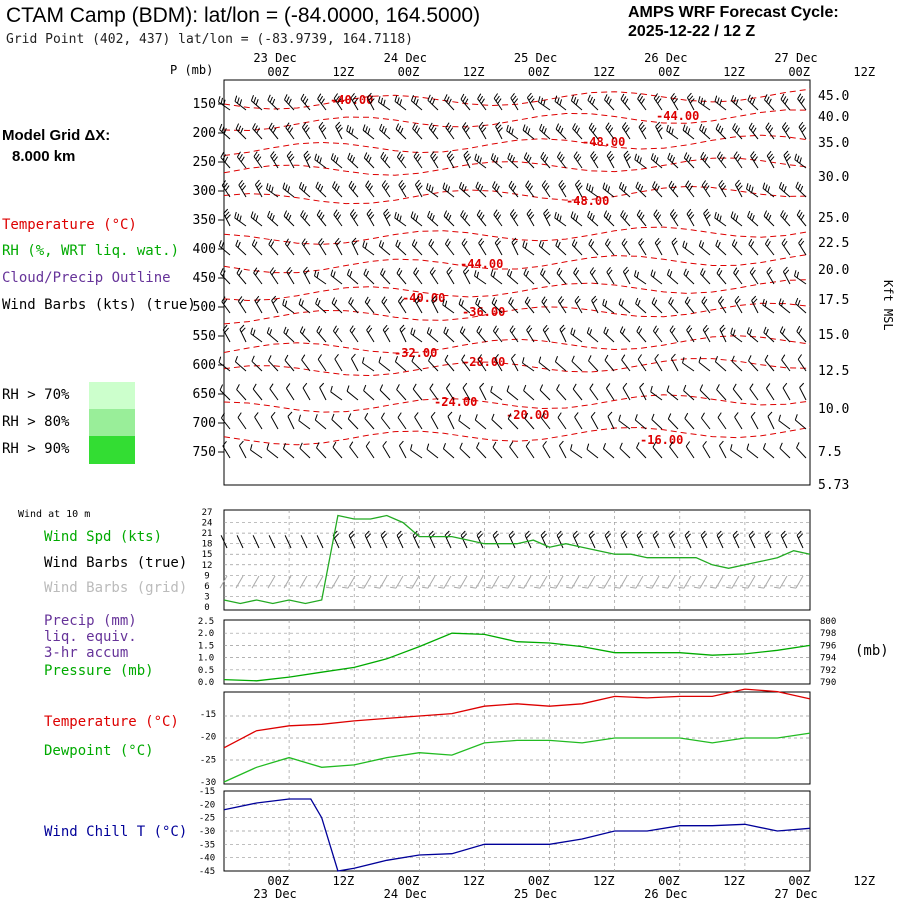 This screenshot has width=900, height=900. Describe the element at coordinates (116, 563) in the screenshot. I see `wind-barbs-true-label: Wind Barbs (true)` at that location.